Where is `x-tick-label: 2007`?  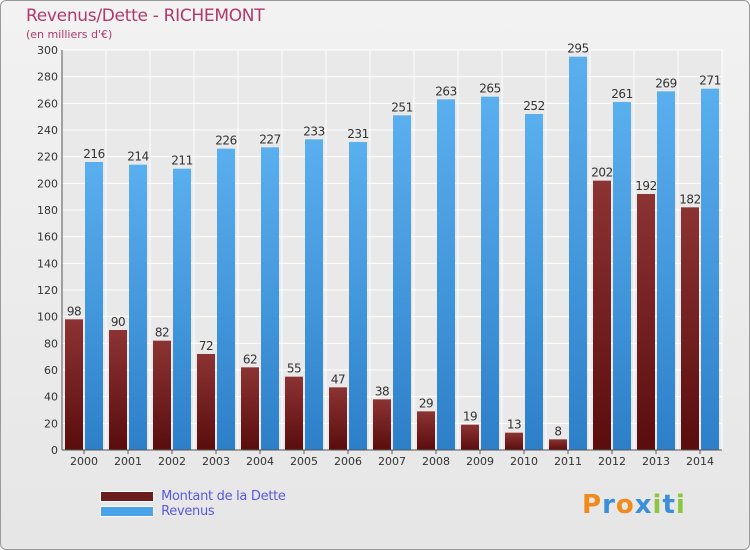
x-tick-label: 2007 is located at coordinates (392, 461).